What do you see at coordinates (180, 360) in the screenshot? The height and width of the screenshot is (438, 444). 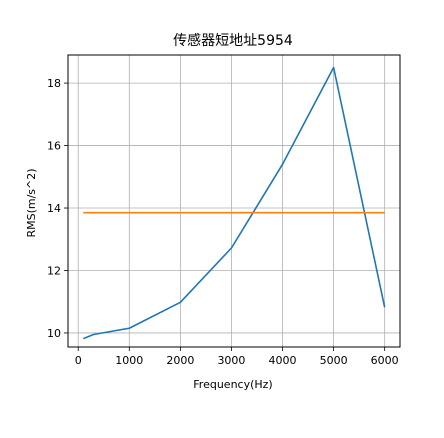 I see `x-tick-label: 2000` at bounding box center [180, 360].